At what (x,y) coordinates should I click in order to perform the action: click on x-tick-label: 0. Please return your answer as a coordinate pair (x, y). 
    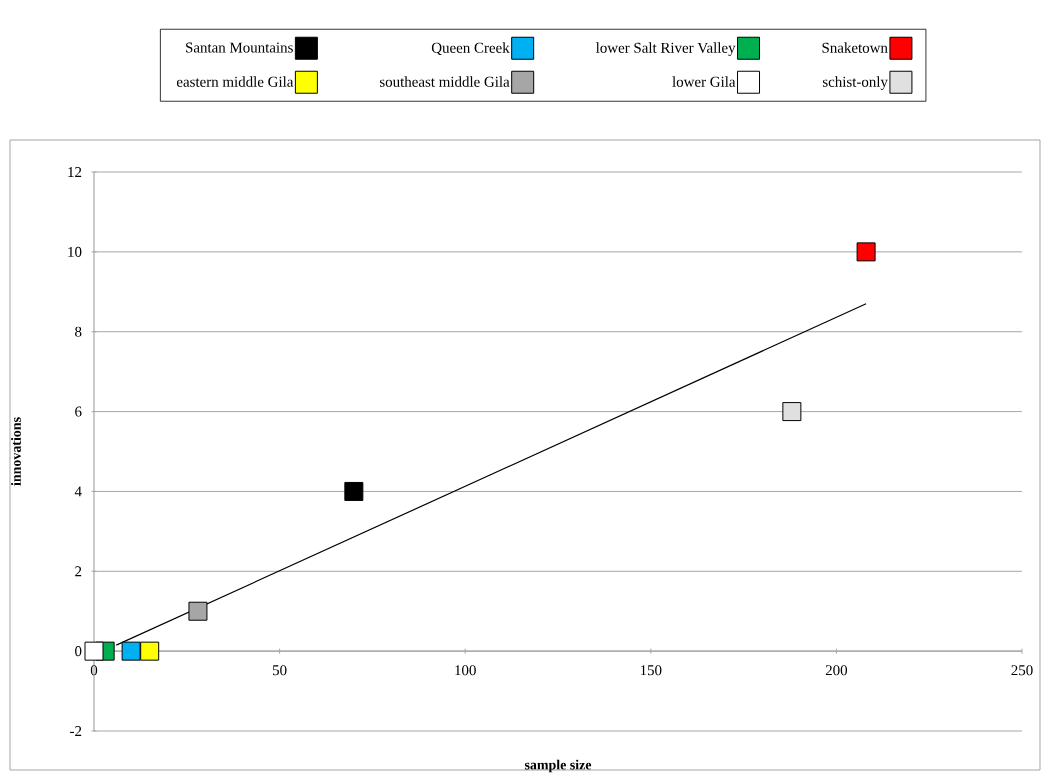
    Looking at the image, I should click on (94, 670).